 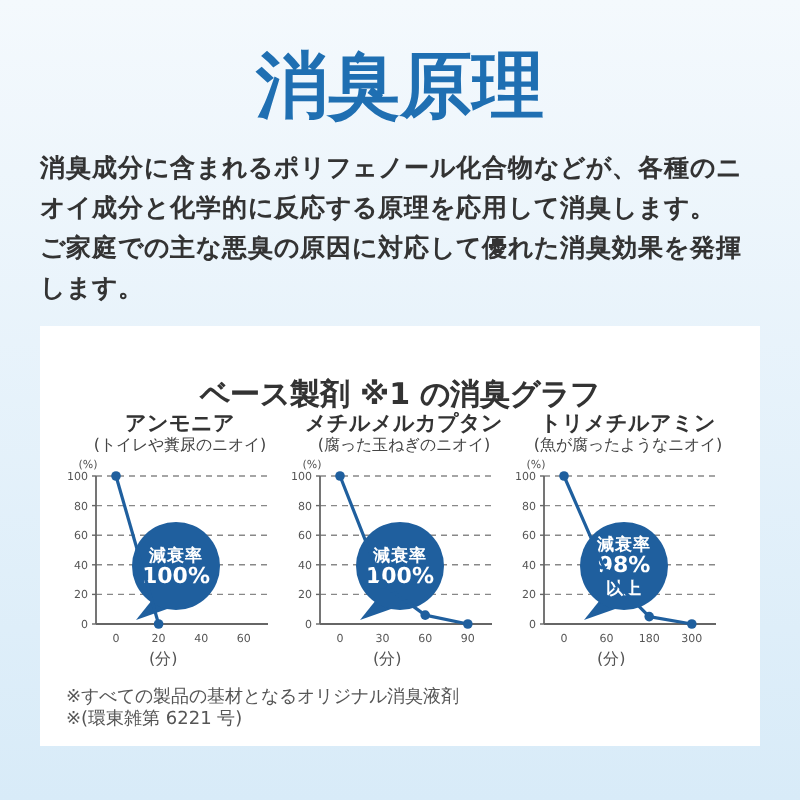 What do you see at coordinates (404, 423) in the screenshot?
I see `chart-title: メチルメルカプタン` at bounding box center [404, 423].